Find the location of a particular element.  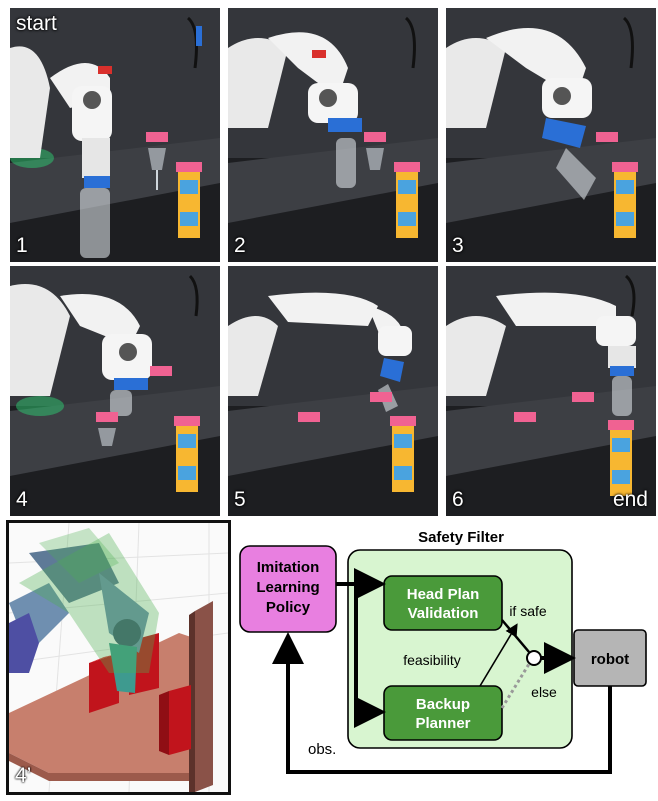

observation-feedback-arrow is located at coordinates (442, 703).